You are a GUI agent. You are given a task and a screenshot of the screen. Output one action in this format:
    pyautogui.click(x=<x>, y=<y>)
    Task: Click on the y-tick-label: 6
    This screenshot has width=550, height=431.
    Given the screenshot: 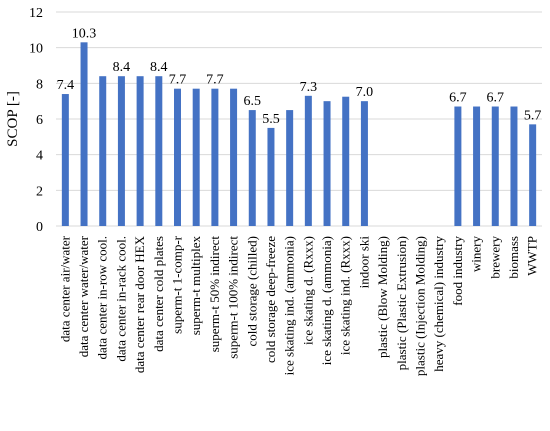 What is the action you would take?
    pyautogui.click(x=39, y=120)
    